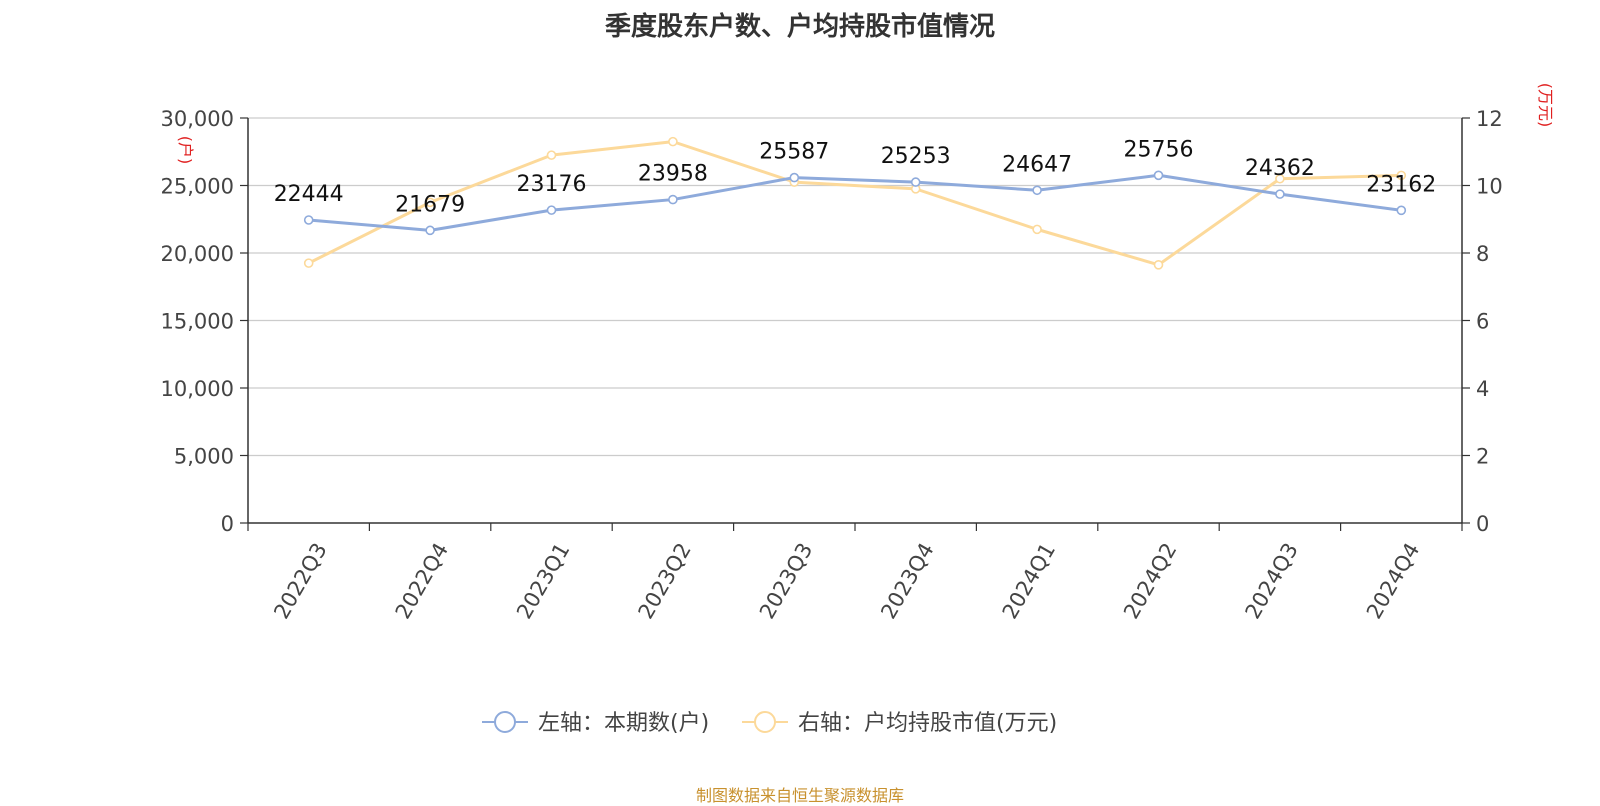 The image size is (1600, 806). I want to click on x-tick-label: 2022Q4, so click(422, 581).